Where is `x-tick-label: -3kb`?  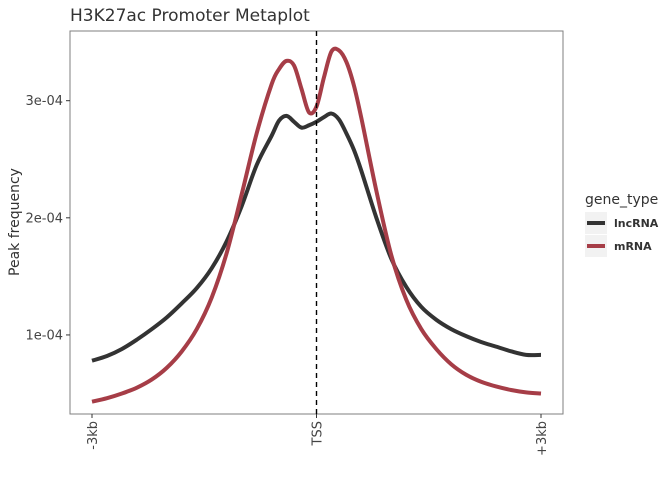 x-tick-label: -3kb is located at coordinates (93, 435).